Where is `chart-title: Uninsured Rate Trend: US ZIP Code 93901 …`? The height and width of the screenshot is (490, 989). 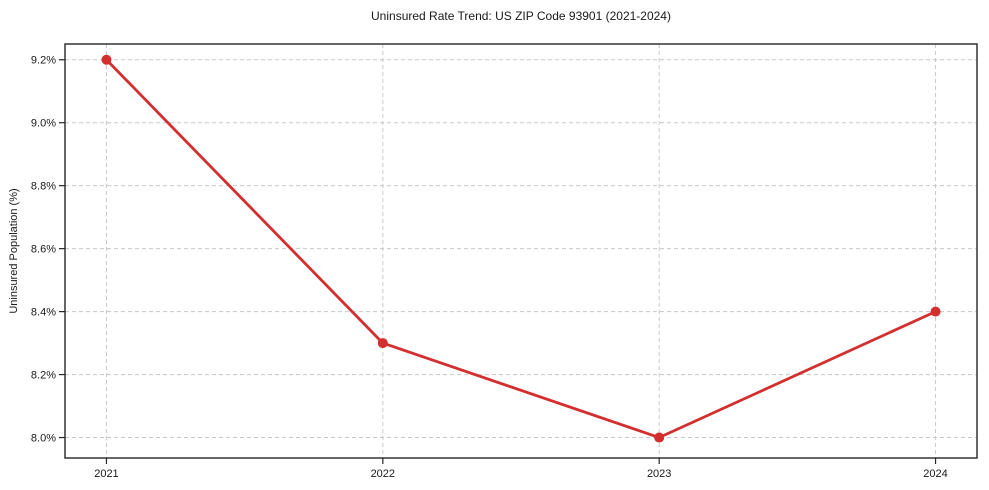 chart-title: Uninsured Rate Trend: US ZIP Code 93901 … is located at coordinates (521, 16).